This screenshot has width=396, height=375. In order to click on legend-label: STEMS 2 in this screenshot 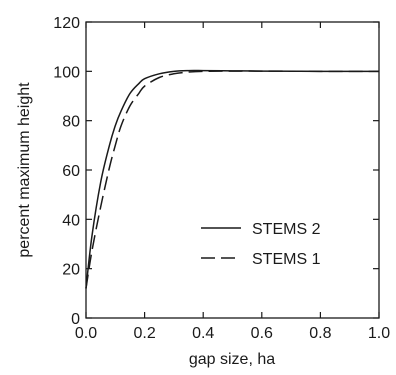, I will do `click(286, 229)`.